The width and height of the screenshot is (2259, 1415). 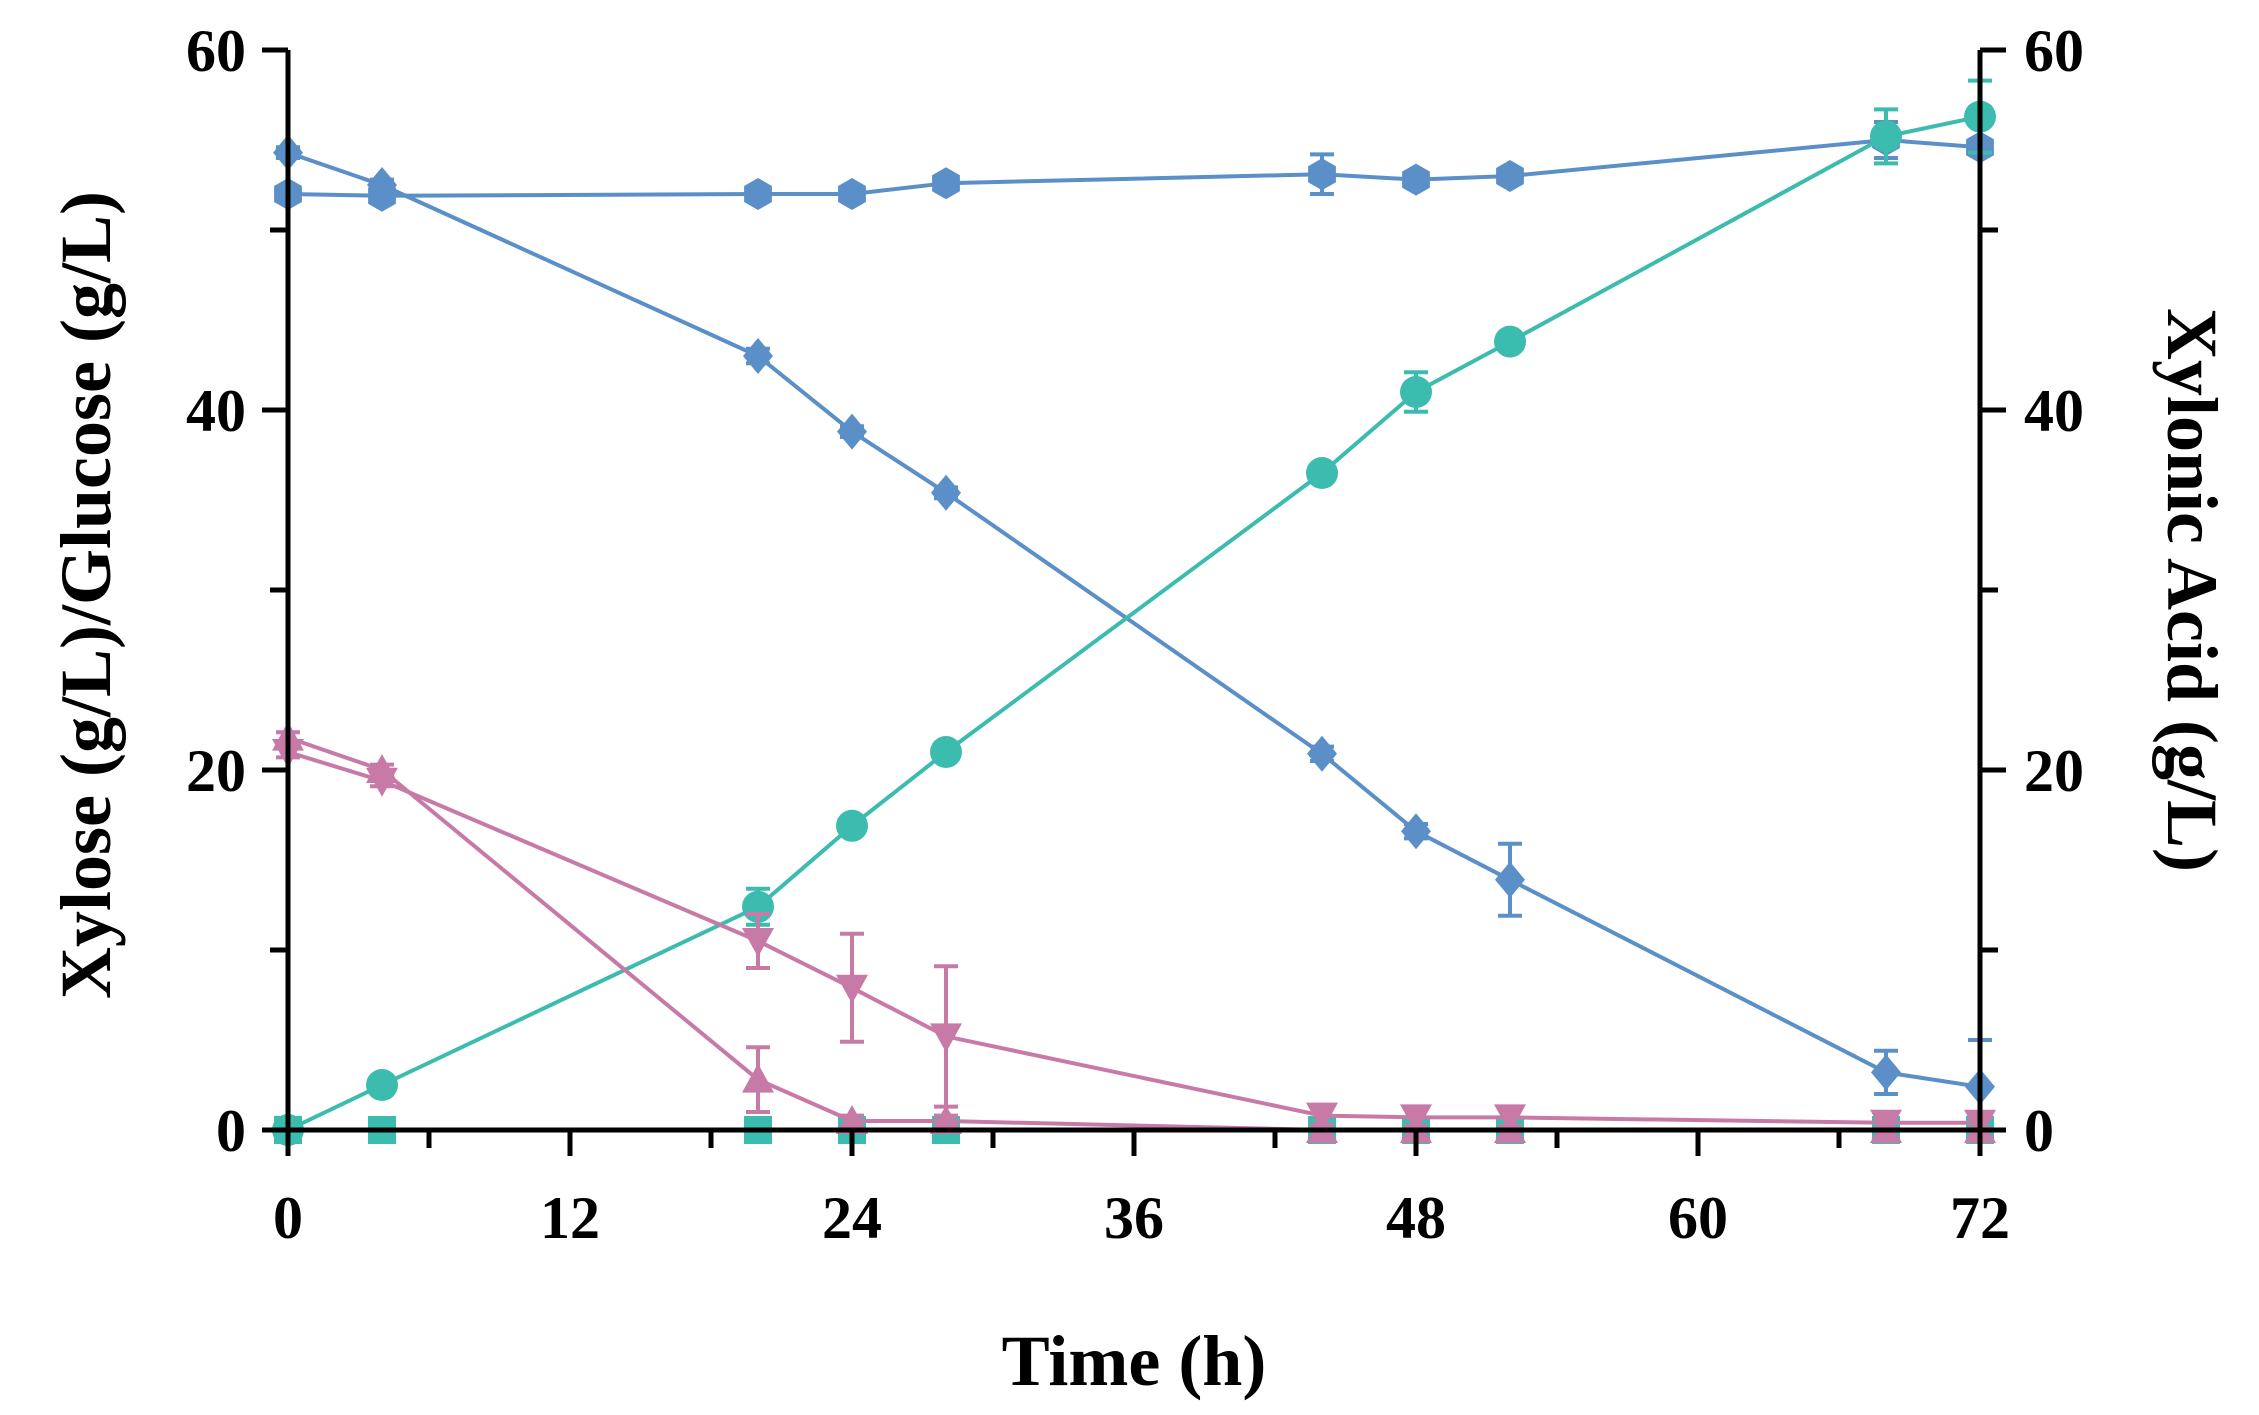 What do you see at coordinates (231, 1131) in the screenshot?
I see `left-y-tick-label: 0` at bounding box center [231, 1131].